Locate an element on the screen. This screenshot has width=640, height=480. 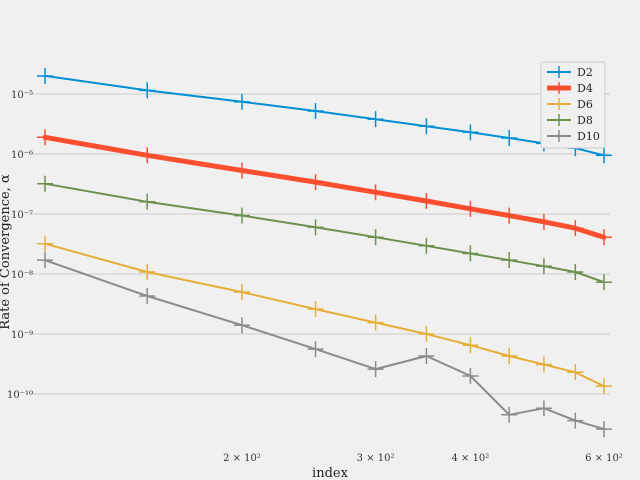
x-tick-label: 2 × 10² is located at coordinates (242, 458).